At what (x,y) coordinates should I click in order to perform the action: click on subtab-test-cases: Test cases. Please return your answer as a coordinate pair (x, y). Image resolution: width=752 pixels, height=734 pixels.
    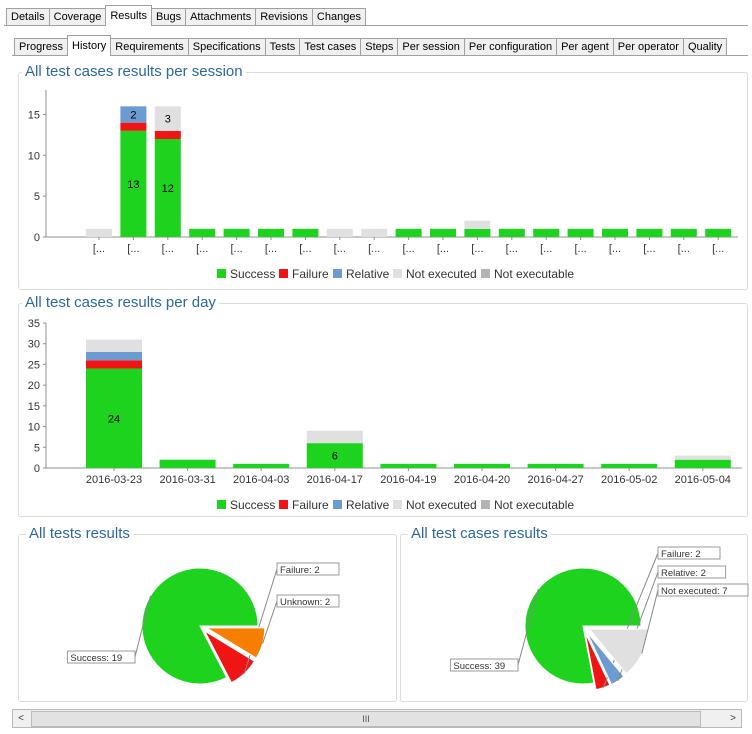
    Looking at the image, I should click on (330, 47).